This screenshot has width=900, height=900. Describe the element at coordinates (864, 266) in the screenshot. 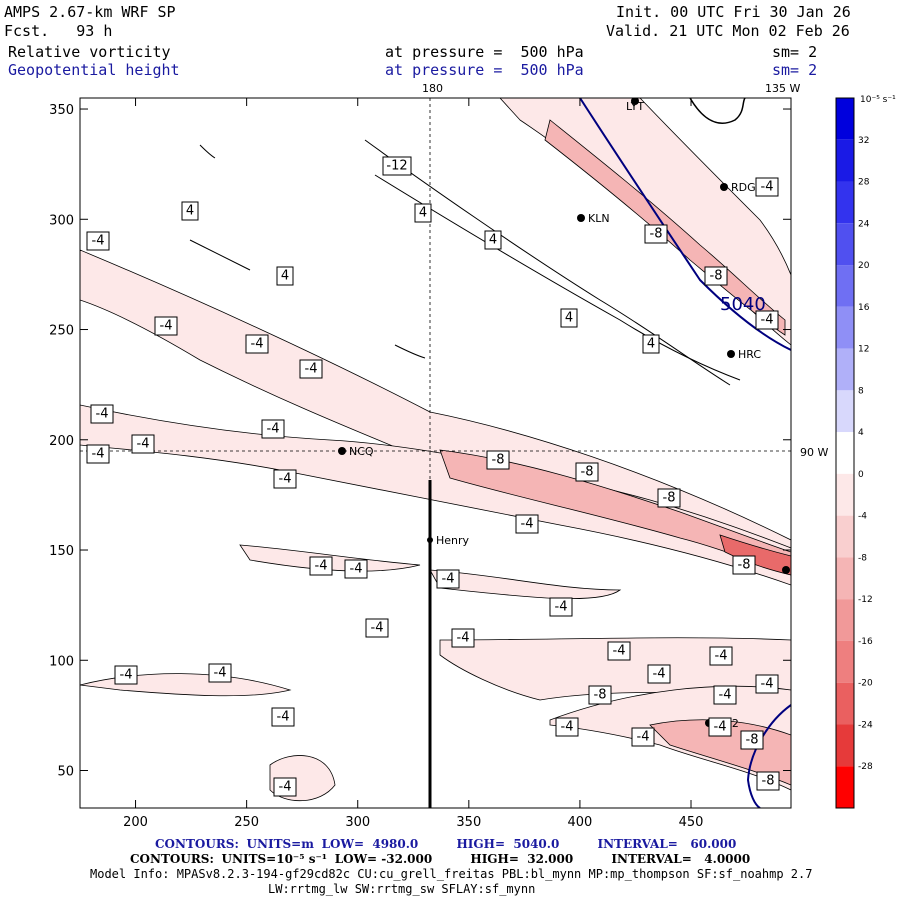

I see `colorbar-label: 20` at that location.